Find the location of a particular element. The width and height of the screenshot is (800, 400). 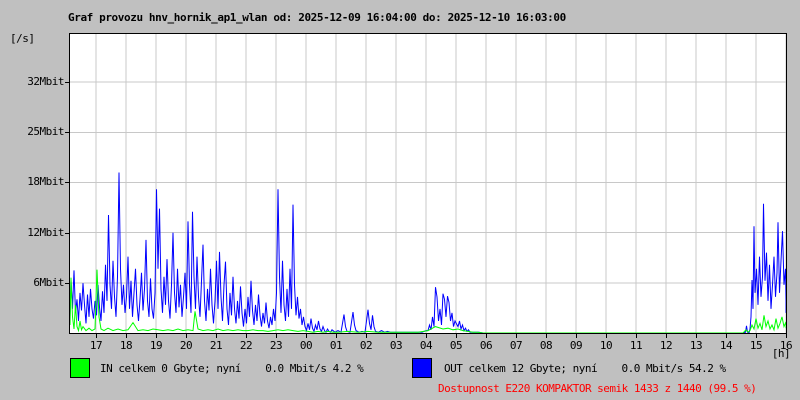

x-tick-label: 11 is located at coordinates (636, 345).